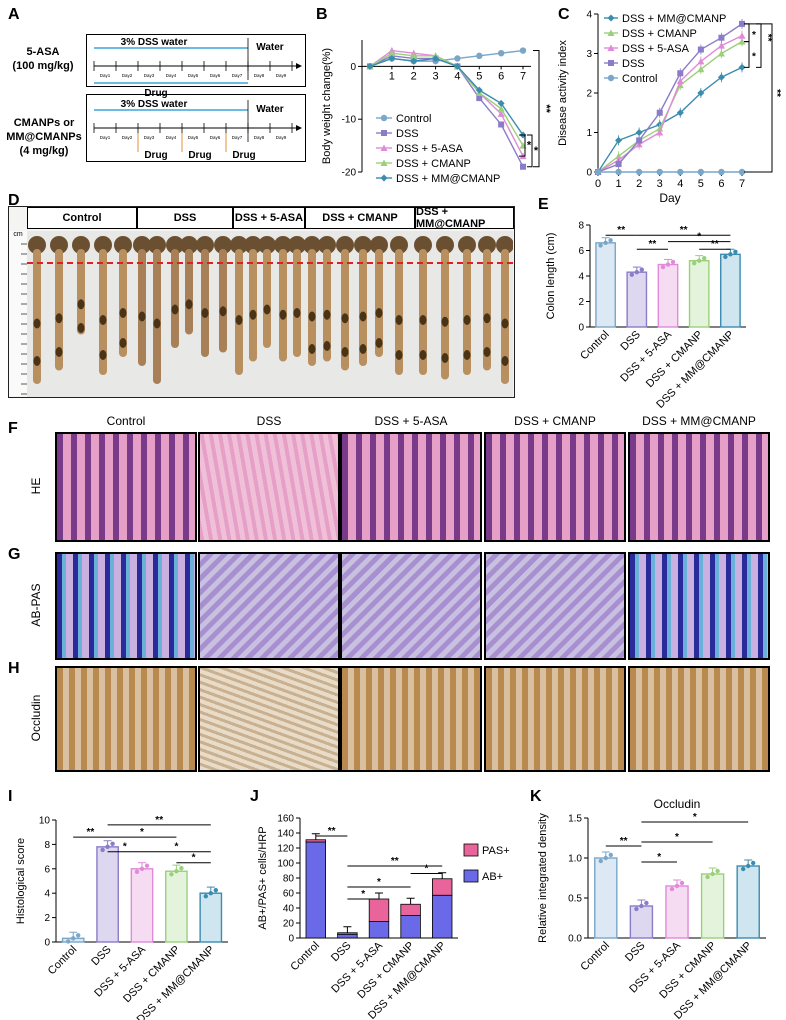 This screenshot has width=786, height=1020. What do you see at coordinates (289, 924) in the screenshot?
I see `y-tick-label: 20` at bounding box center [289, 924].